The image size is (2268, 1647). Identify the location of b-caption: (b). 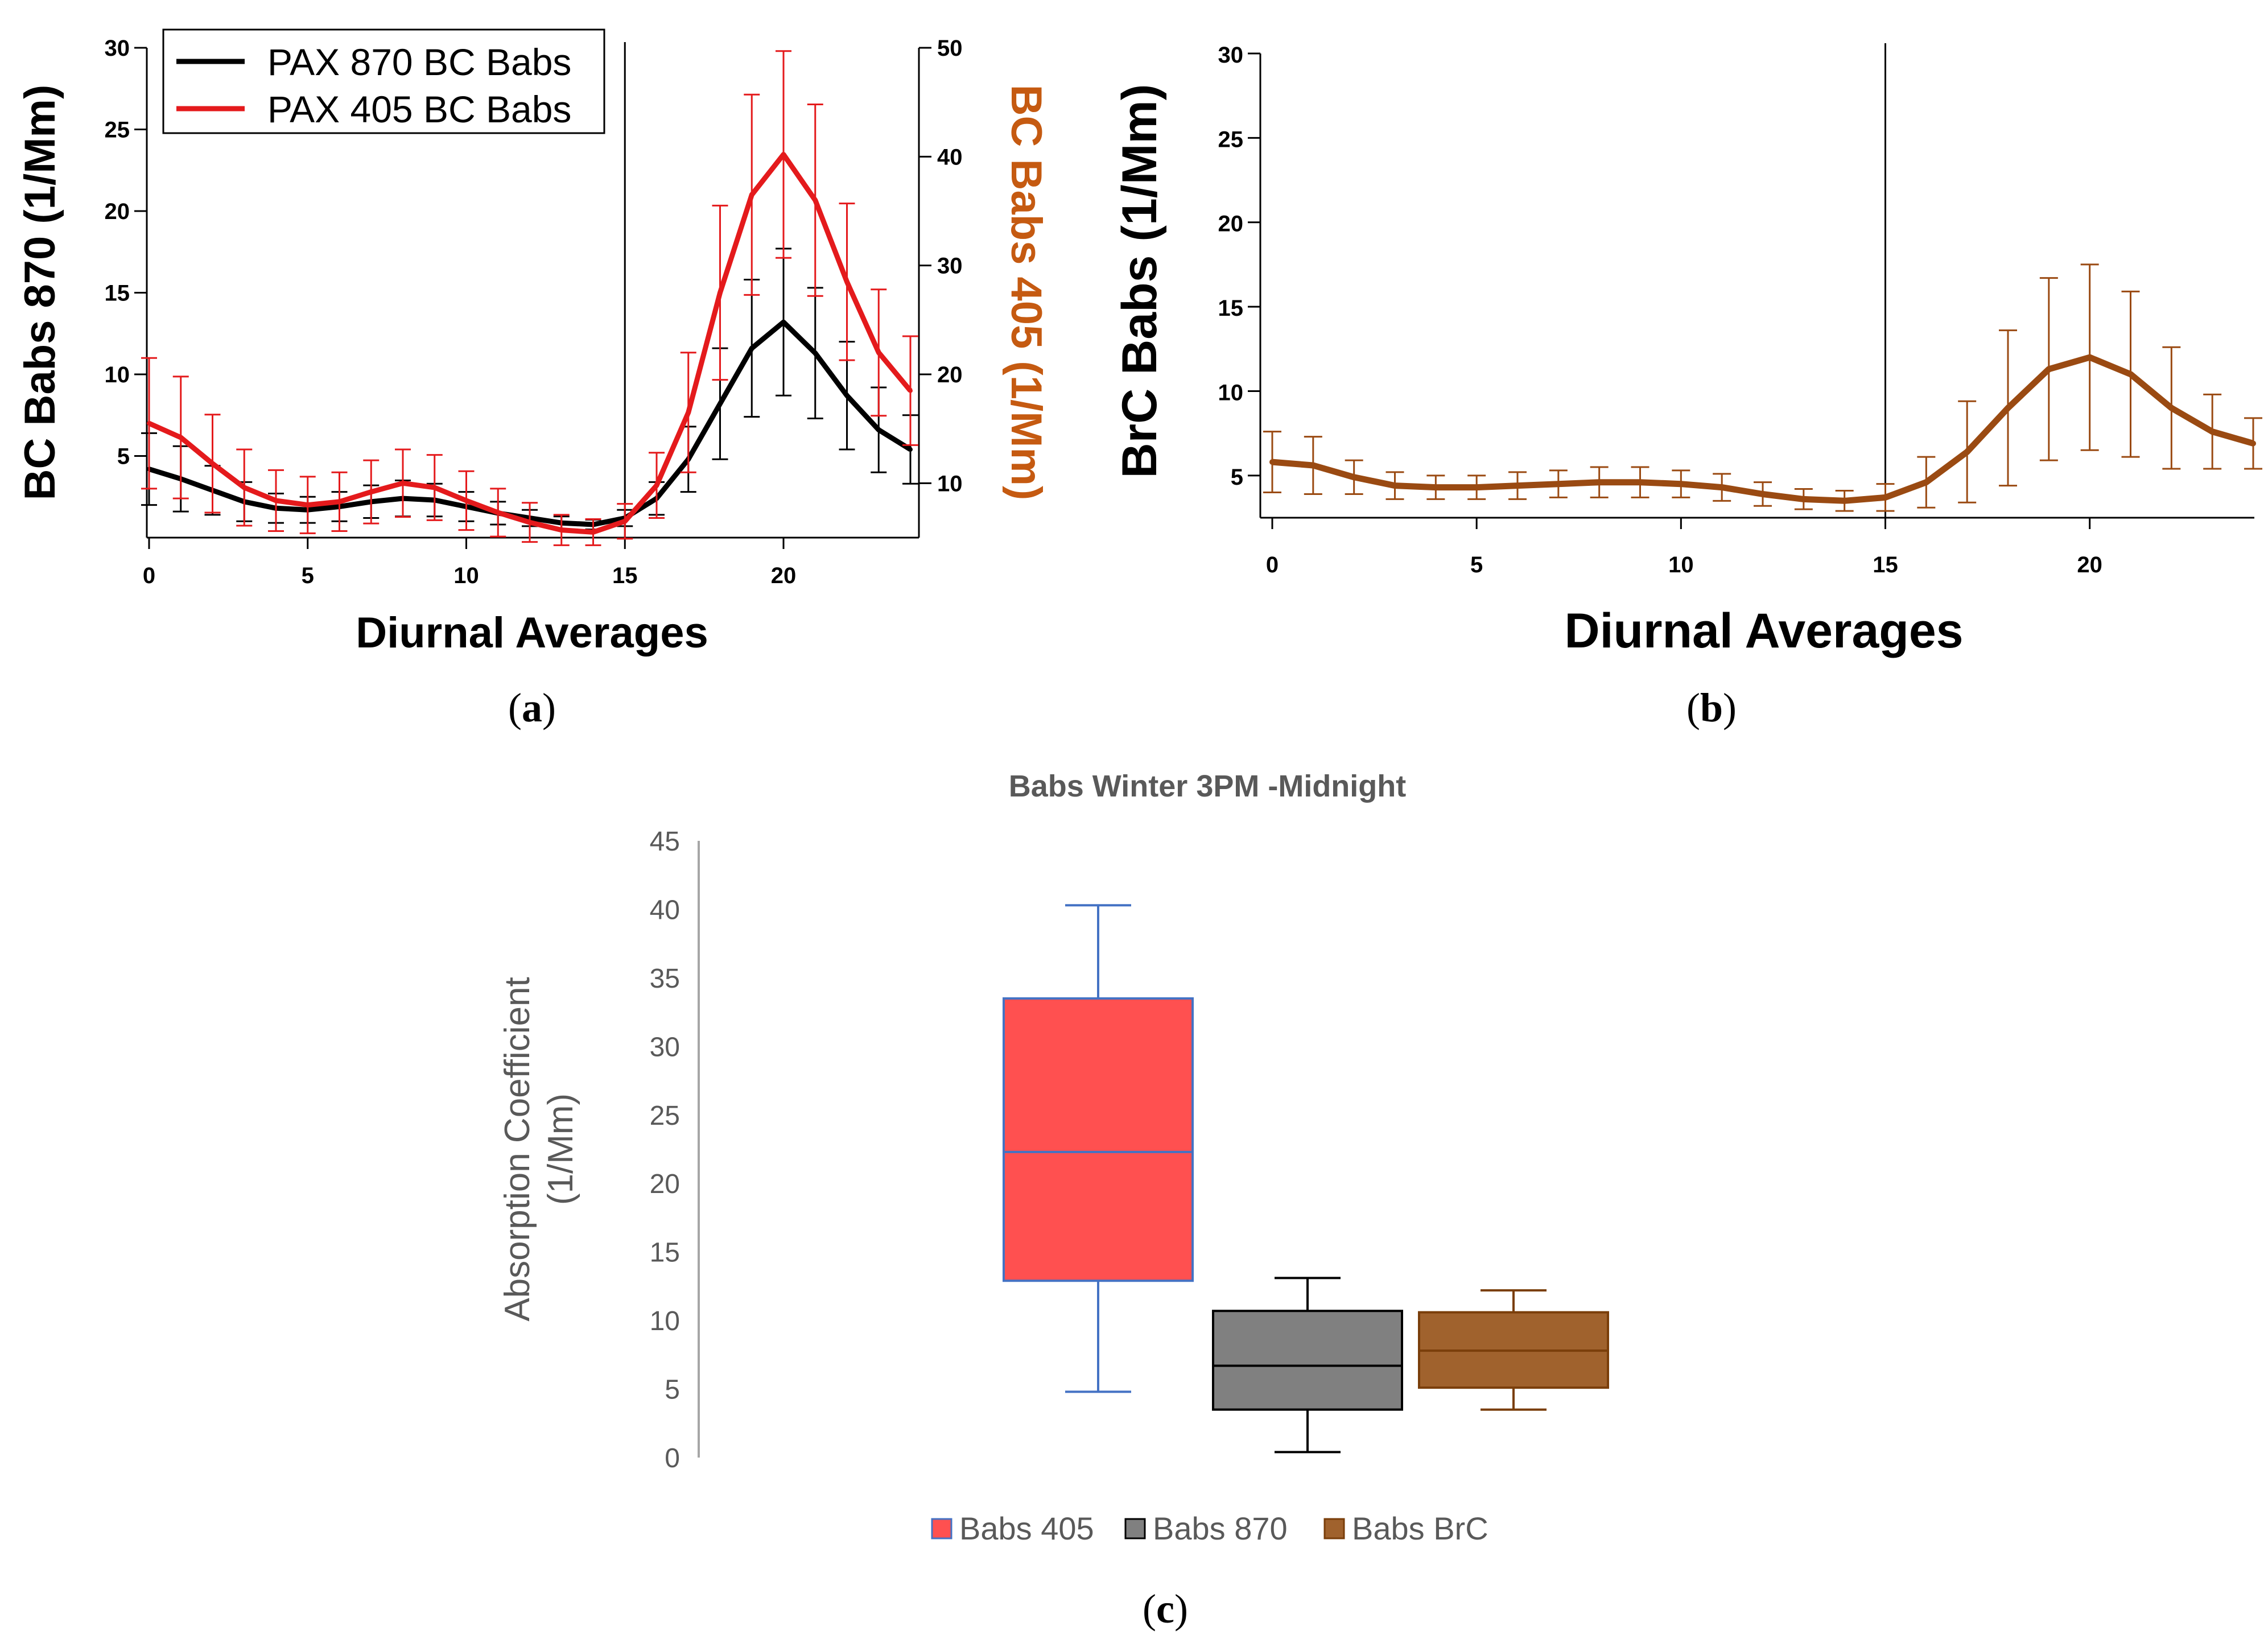
(1712, 707).